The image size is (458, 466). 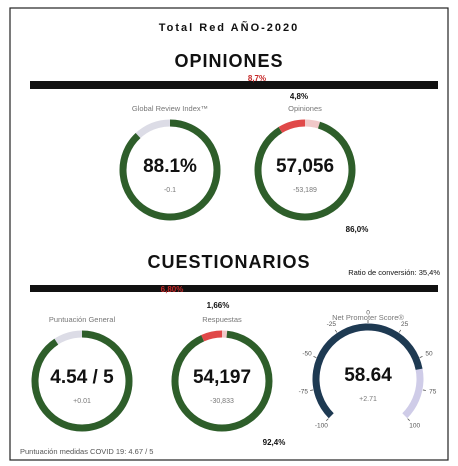 I want to click on gauge-value: 58.64, so click(x=368, y=375).